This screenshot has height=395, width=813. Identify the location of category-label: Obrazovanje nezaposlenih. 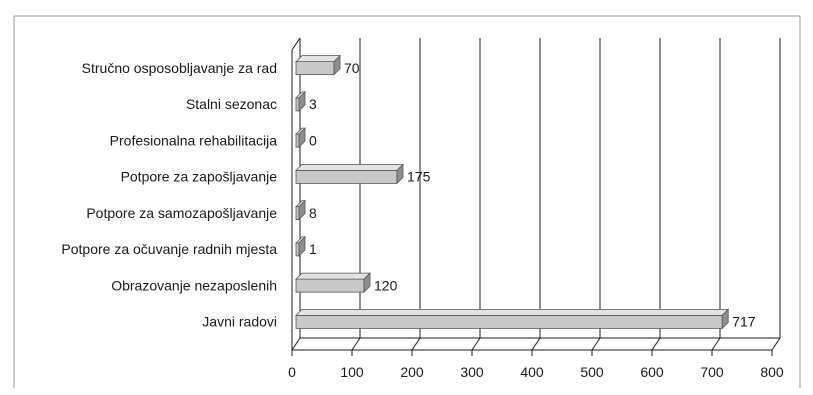
(194, 285).